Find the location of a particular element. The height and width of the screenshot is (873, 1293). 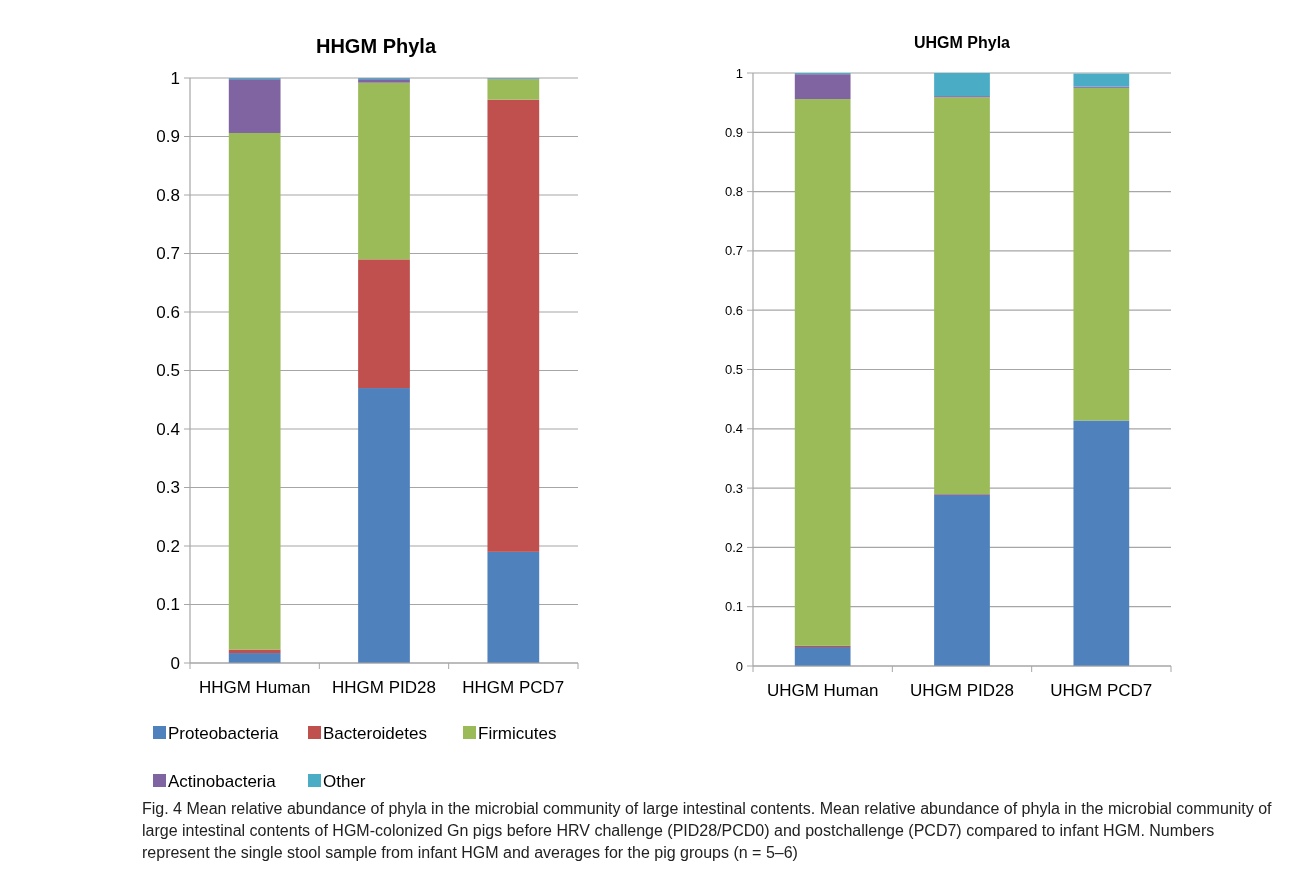

x-tick-label: HHGM PCD7 is located at coordinates (513, 687).